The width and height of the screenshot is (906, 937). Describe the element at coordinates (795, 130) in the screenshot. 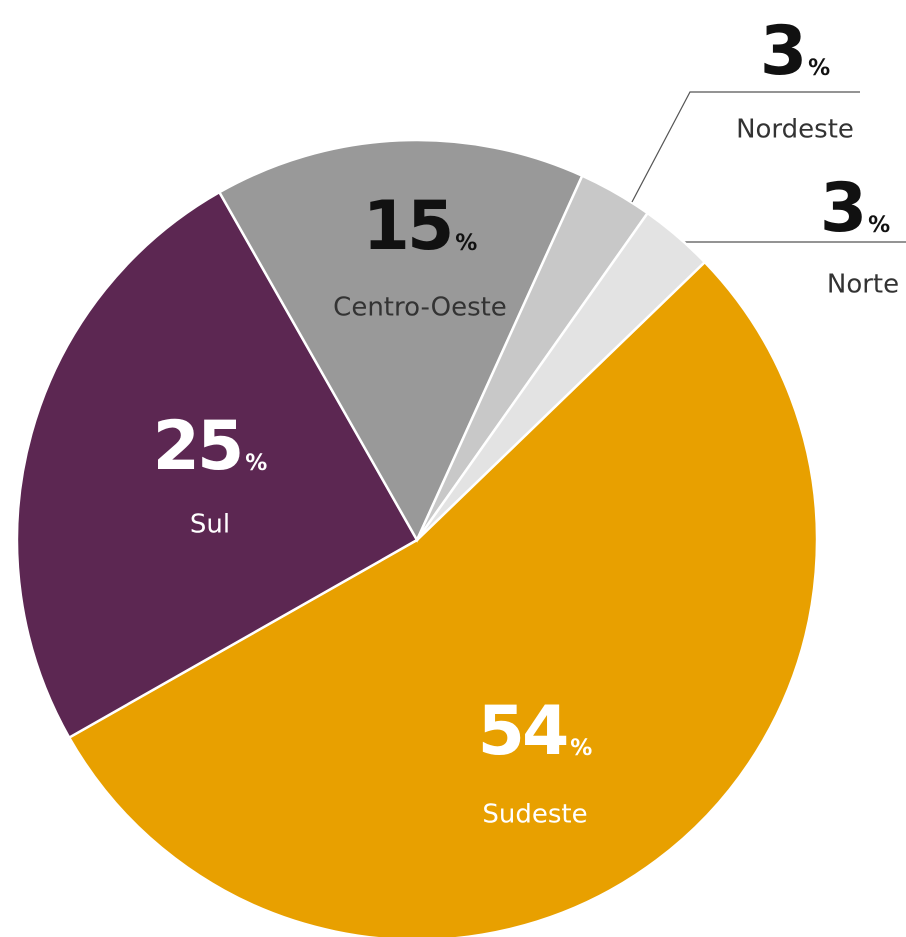

I see `category-label: Nordeste` at that location.